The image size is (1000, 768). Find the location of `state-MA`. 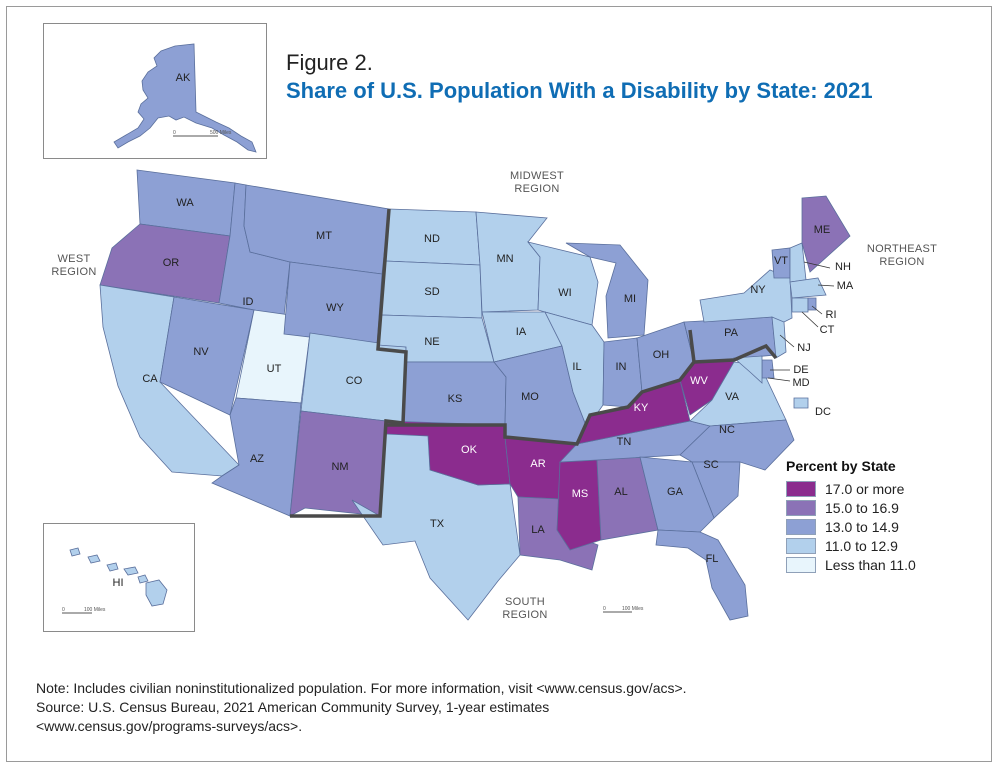

state-MA is located at coordinates (808, 288).